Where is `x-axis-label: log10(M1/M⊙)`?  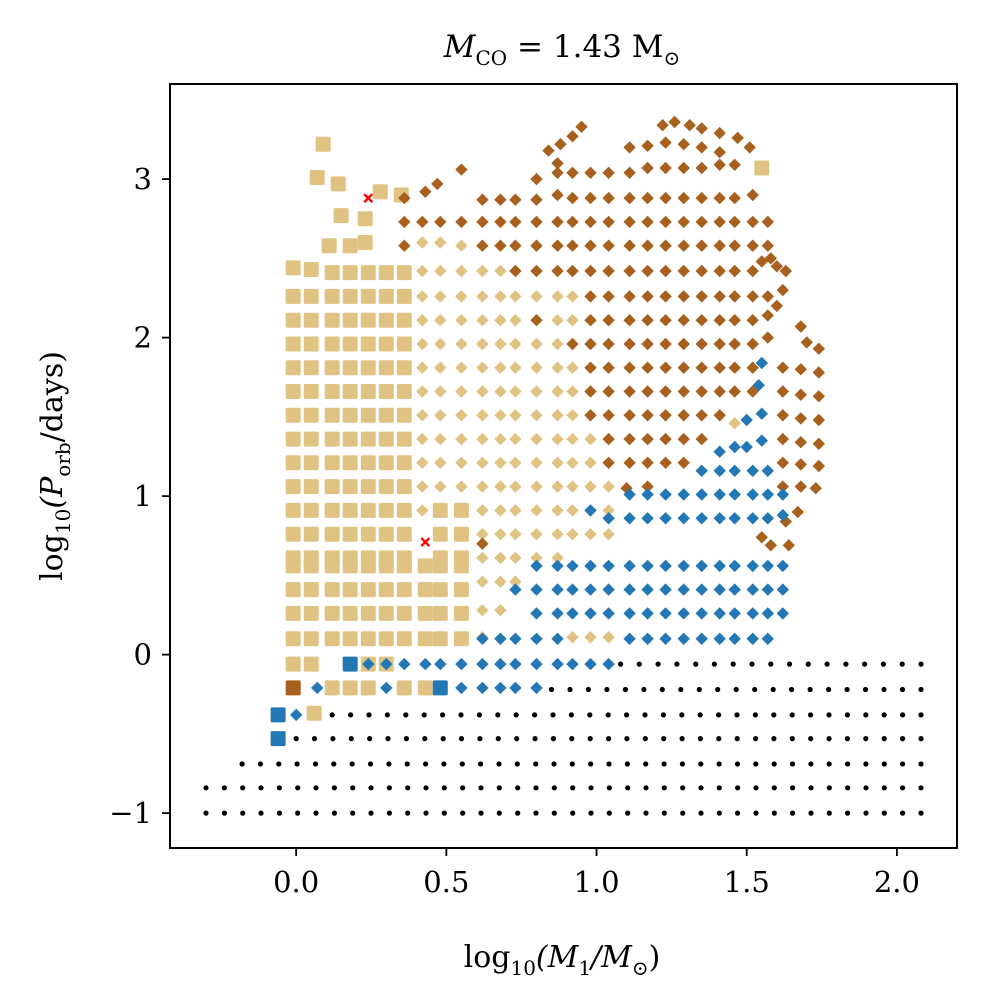 x-axis-label: log10(M1/M⊙) is located at coordinates (562, 960).